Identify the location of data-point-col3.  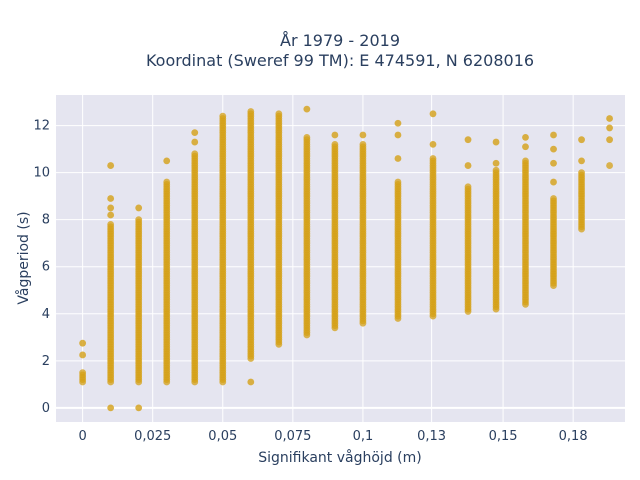
(167, 182).